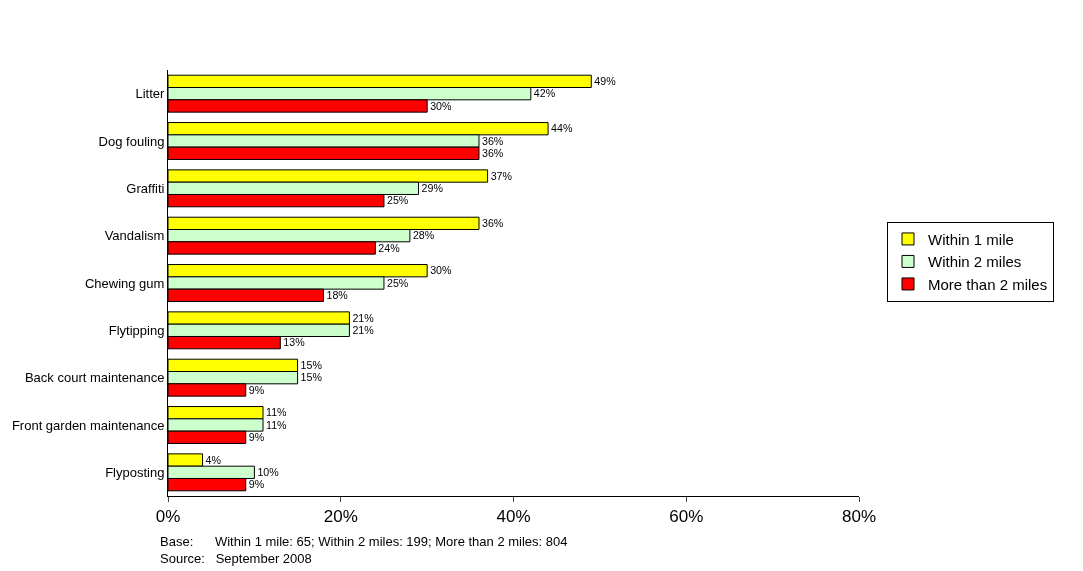  What do you see at coordinates (294, 342) in the screenshot?
I see `data-label: 13%` at bounding box center [294, 342].